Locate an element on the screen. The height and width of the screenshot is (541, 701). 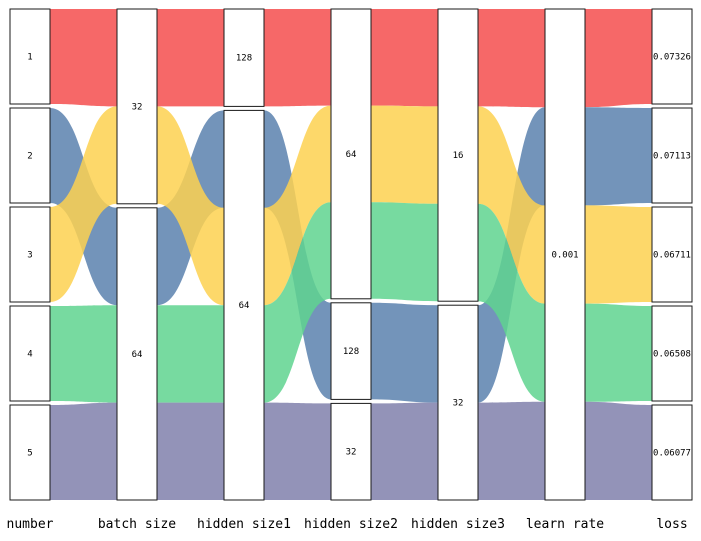
node-label-number-4: 4 is located at coordinates (29, 355).